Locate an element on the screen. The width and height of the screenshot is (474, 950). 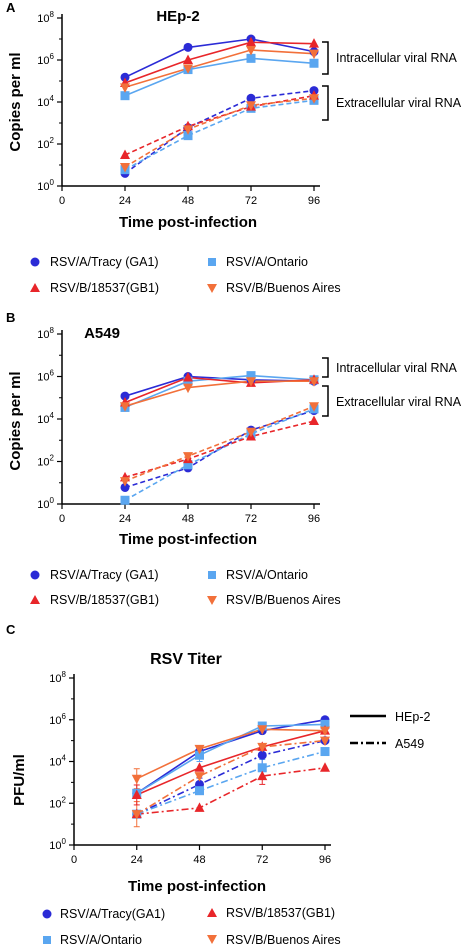
panel-b-line-rsv-a-ontario-extracellular-viral-rna is located at coordinates (219, 454).